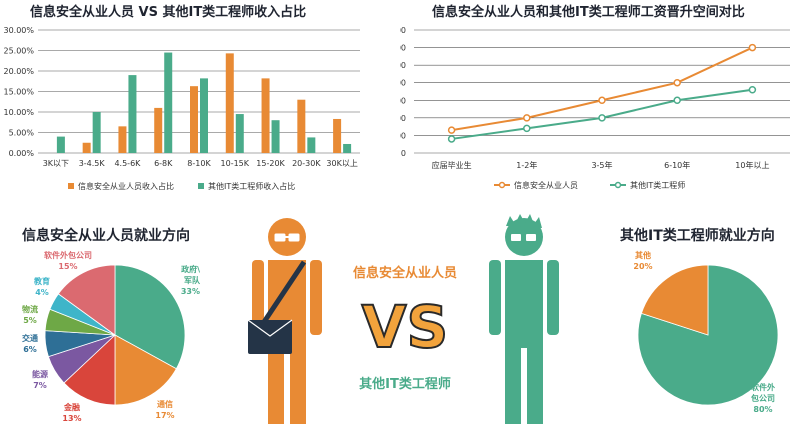  What do you see at coordinates (403, 118) in the screenshot?
I see `line-ytick: 10000` at bounding box center [403, 118].